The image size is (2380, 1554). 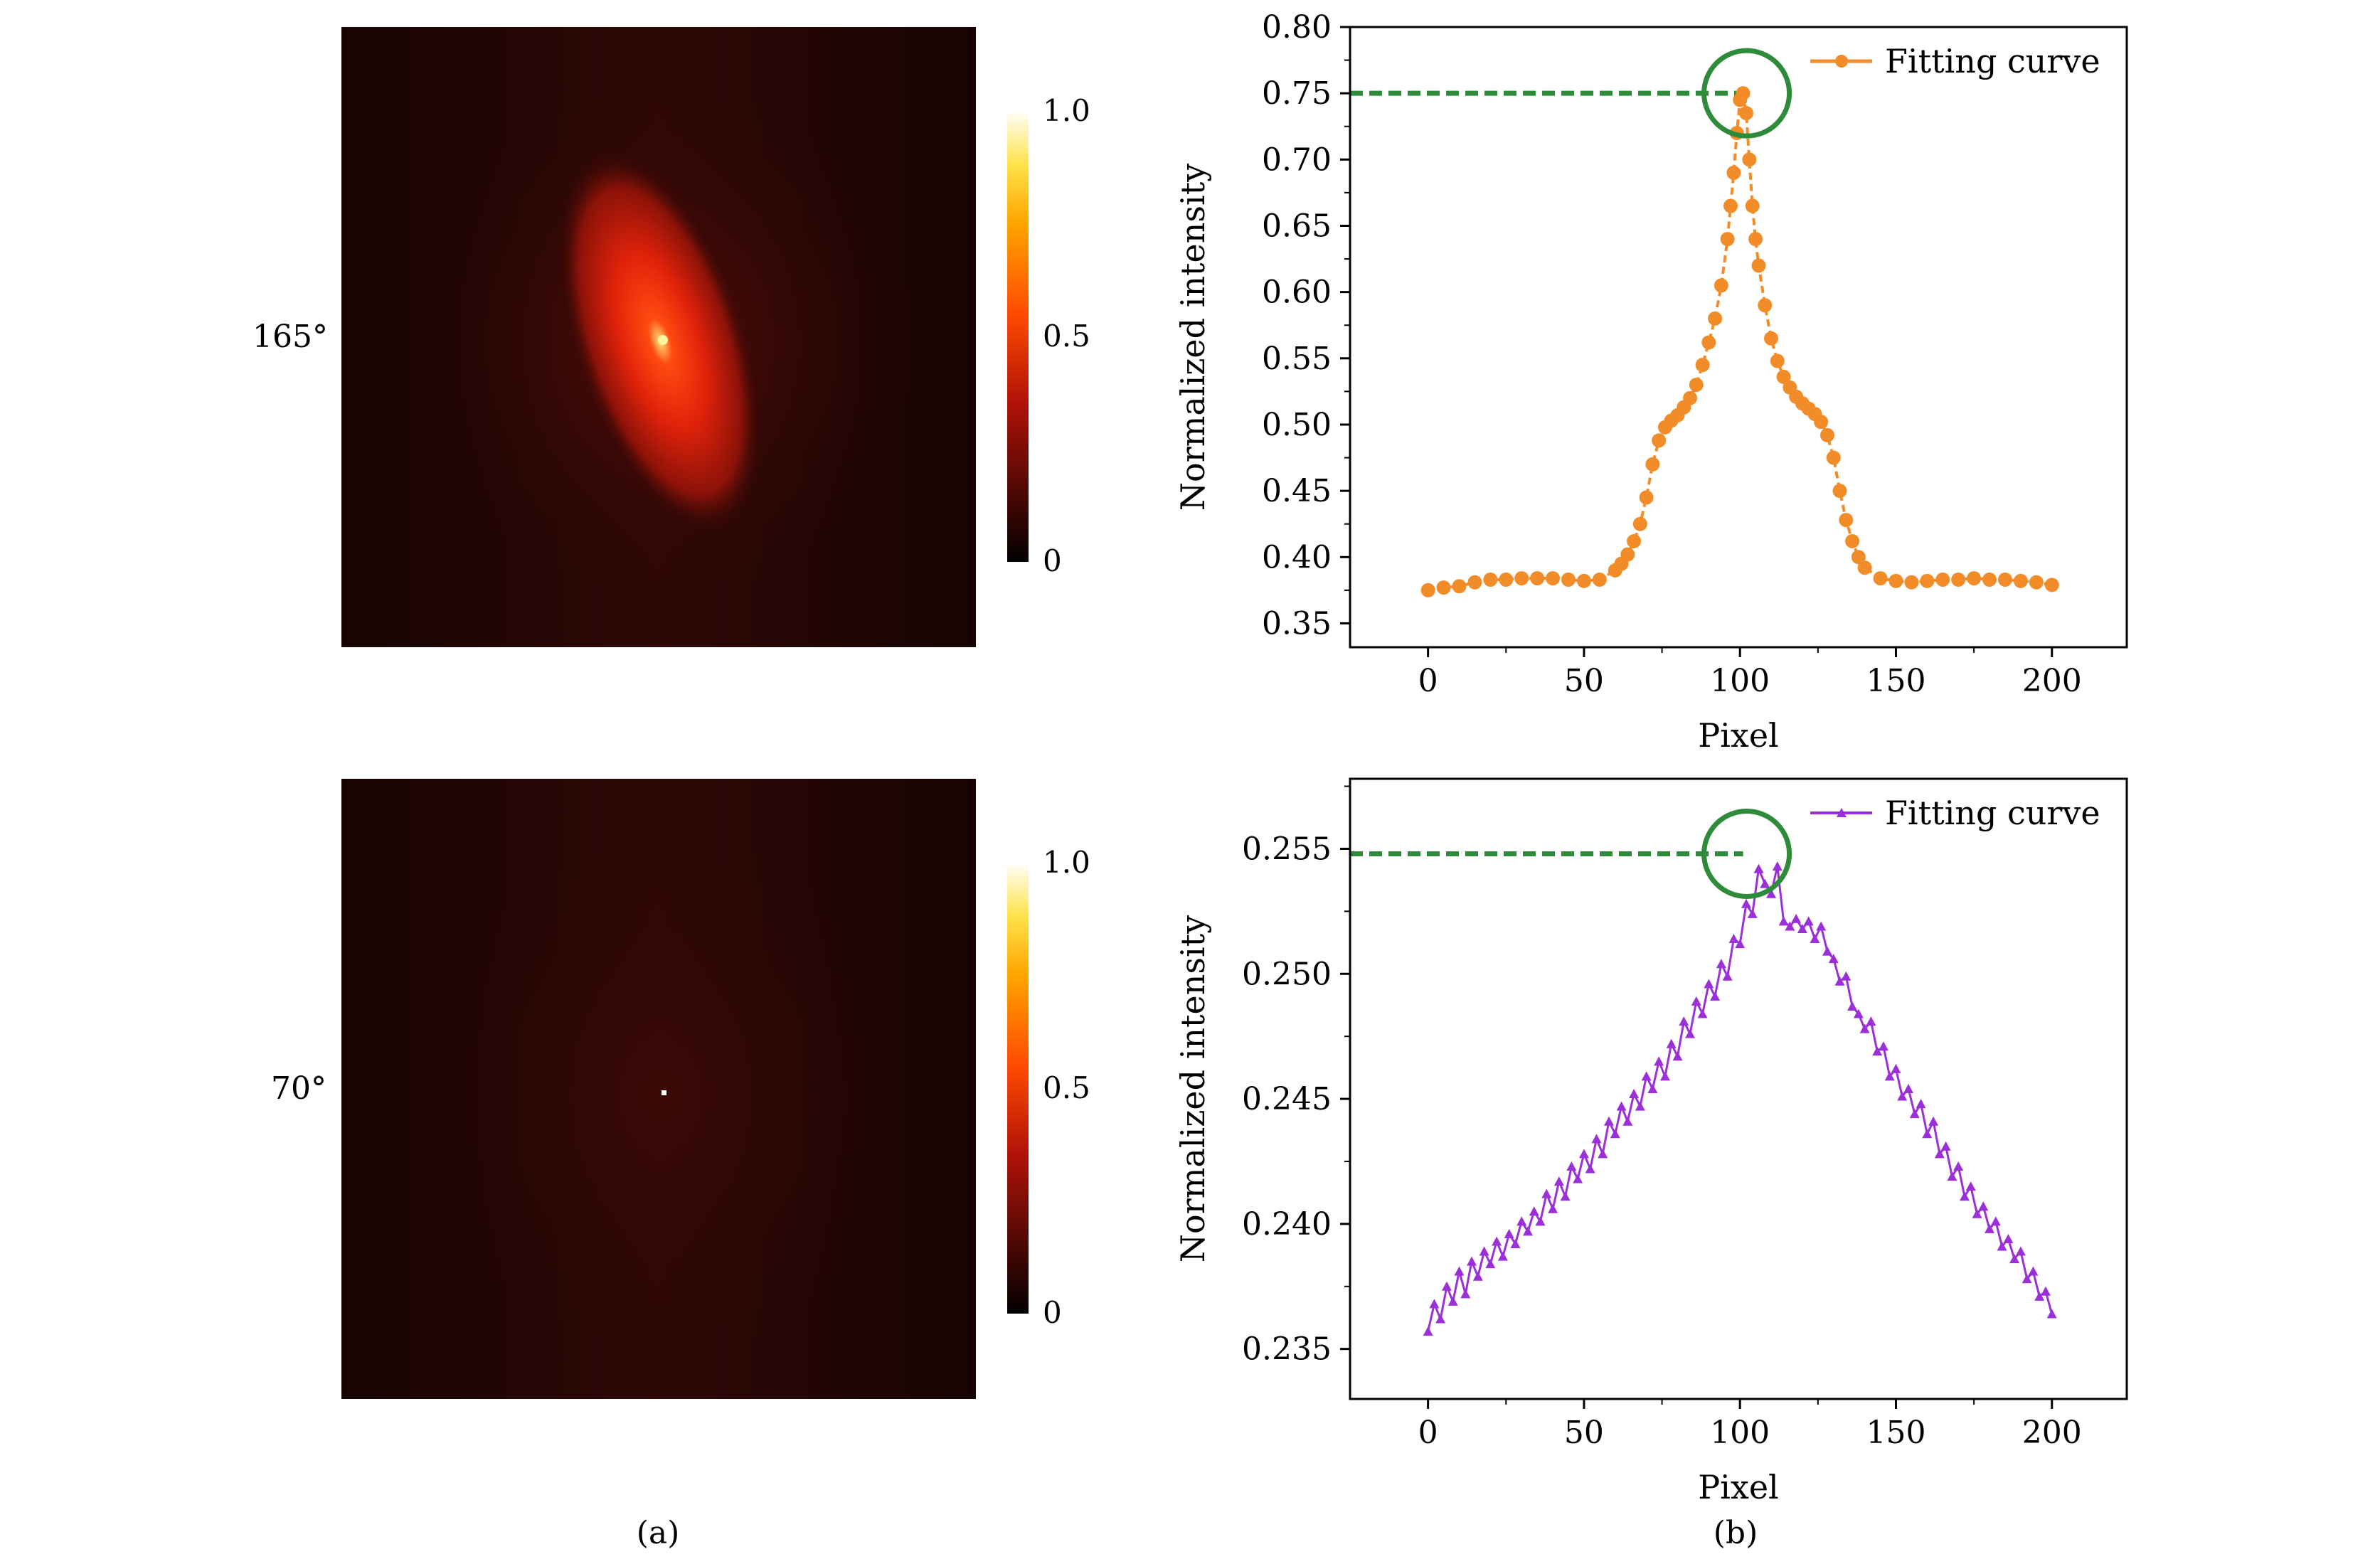 I want to click on chart-purple-xlabel: Pixel, so click(x=1738, y=1487).